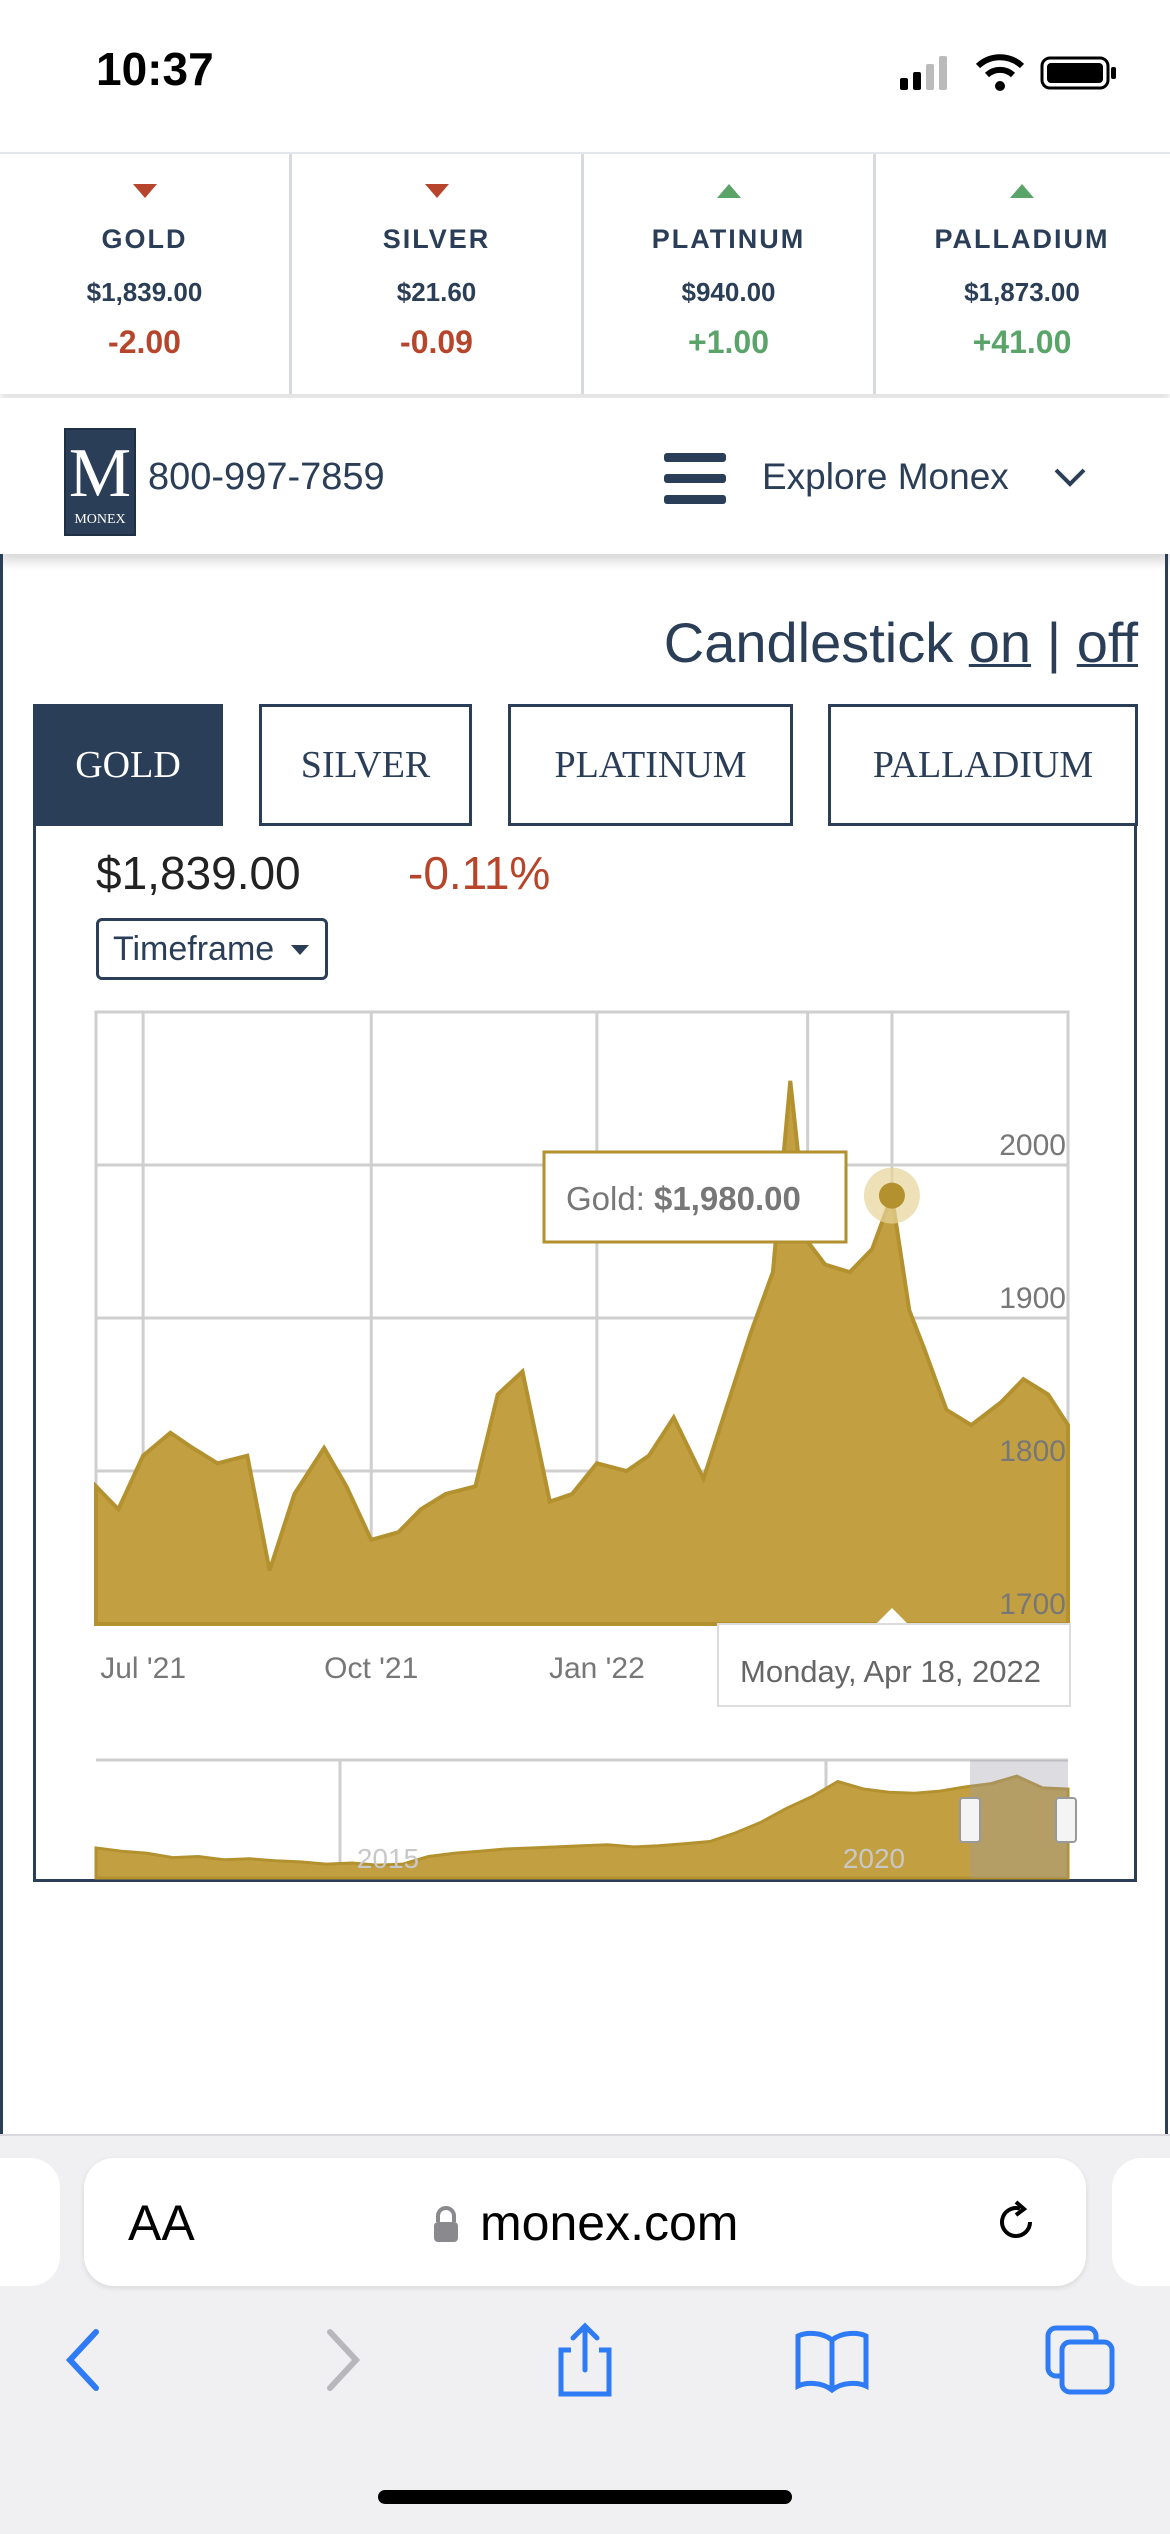  I want to click on caret-down-icon, so click(300, 950).